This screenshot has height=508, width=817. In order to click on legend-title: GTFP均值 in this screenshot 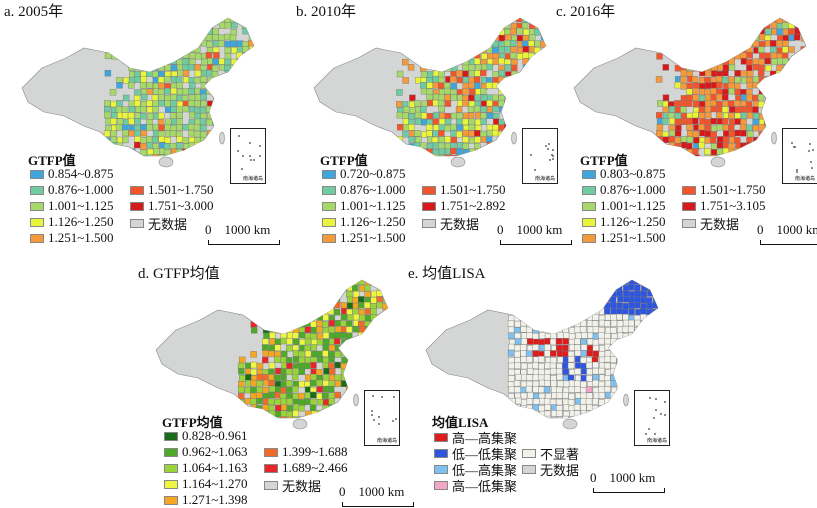, I will do `click(192, 422)`.